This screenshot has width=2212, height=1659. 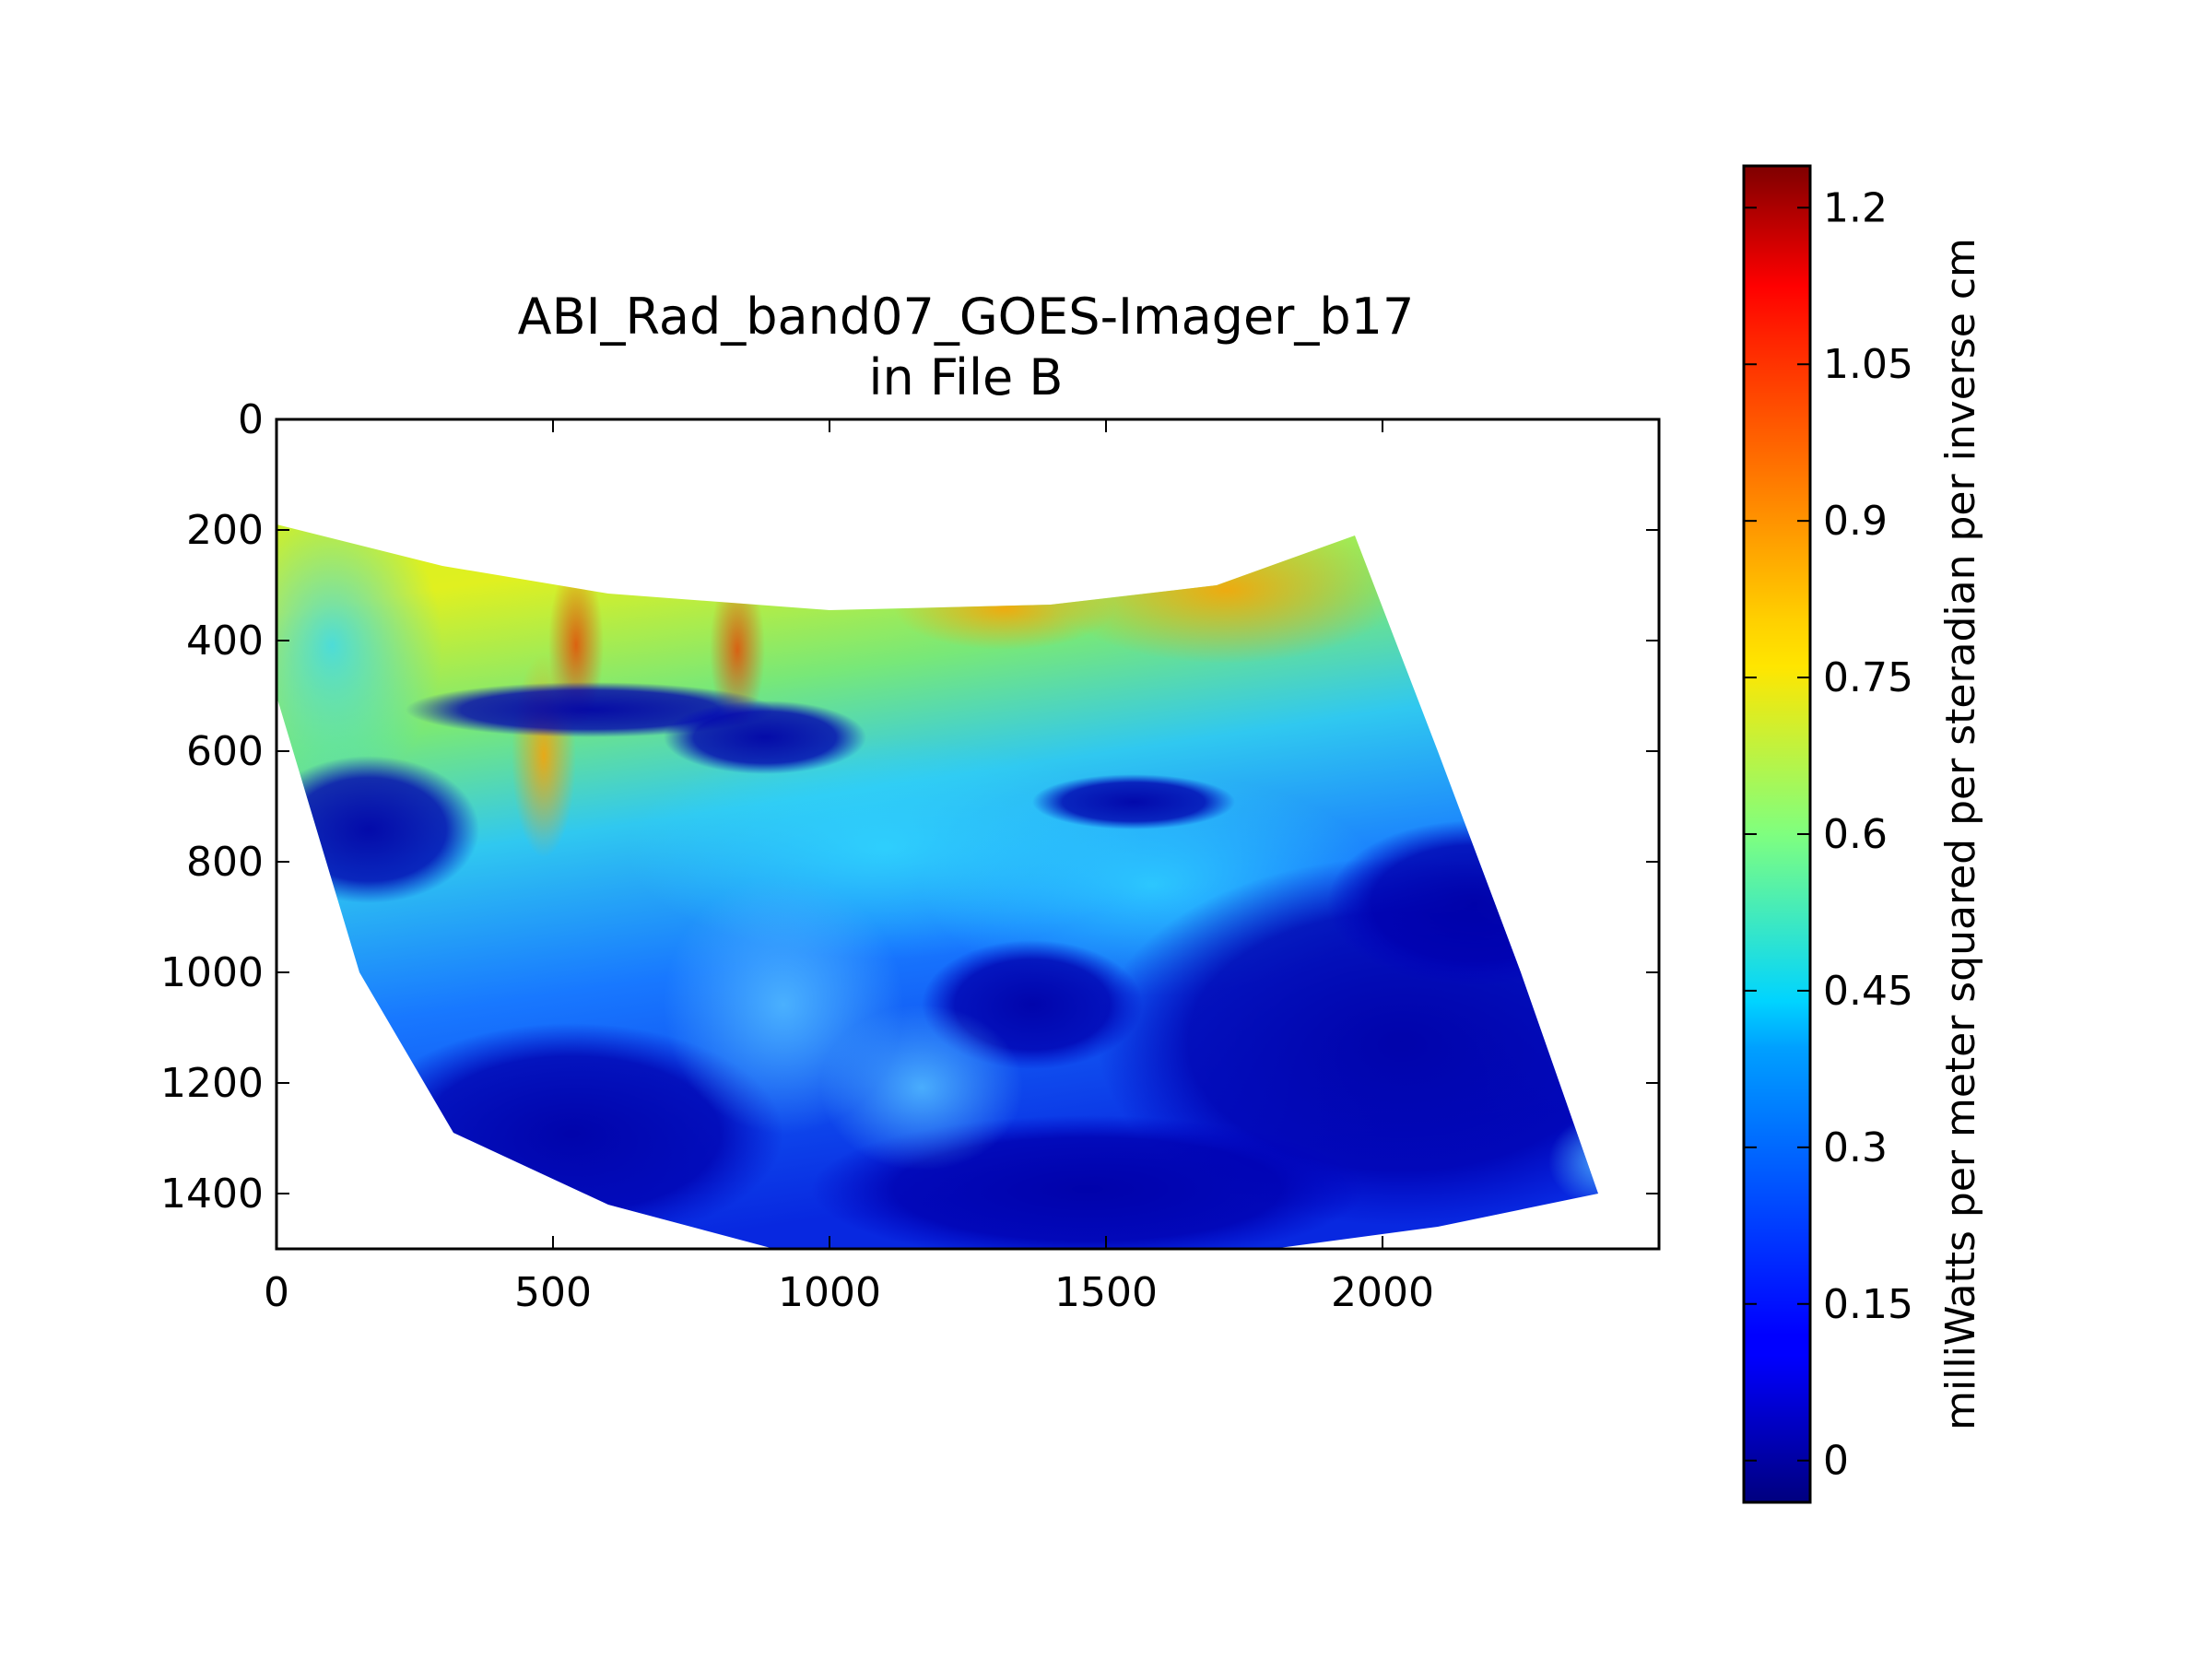 I want to click on colorbar-tick-label: 0.9, so click(x=1855, y=521).